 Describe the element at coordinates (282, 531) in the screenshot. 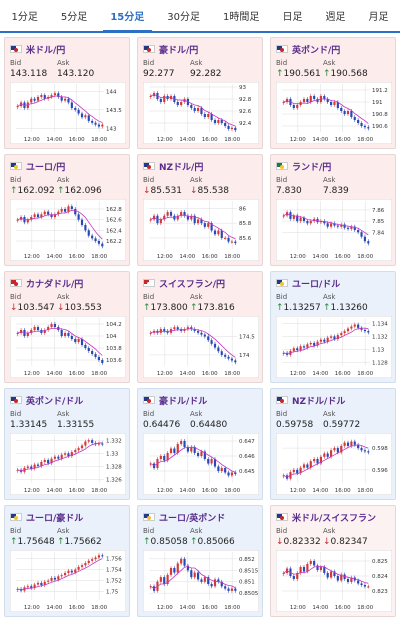

I see `bid-label: Bid` at that location.